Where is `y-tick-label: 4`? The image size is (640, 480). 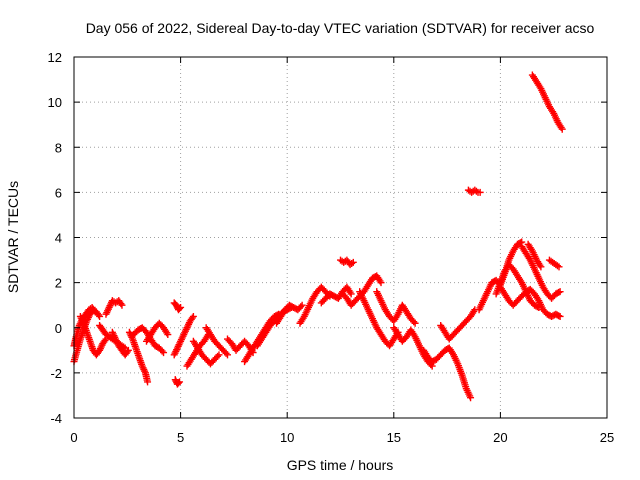
y-tick-label: 4 is located at coordinates (58, 238).